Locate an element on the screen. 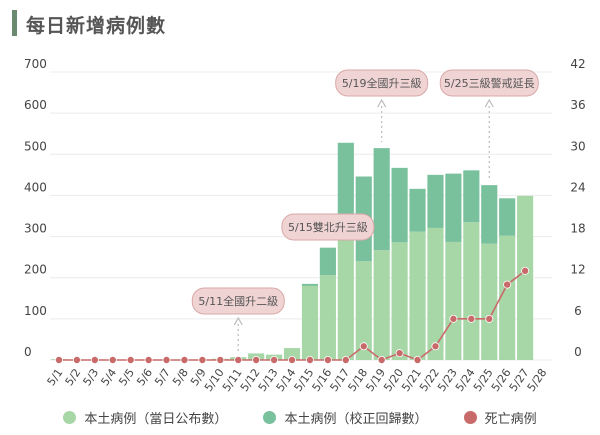  y-left-tick-label: 200 is located at coordinates (35, 270).